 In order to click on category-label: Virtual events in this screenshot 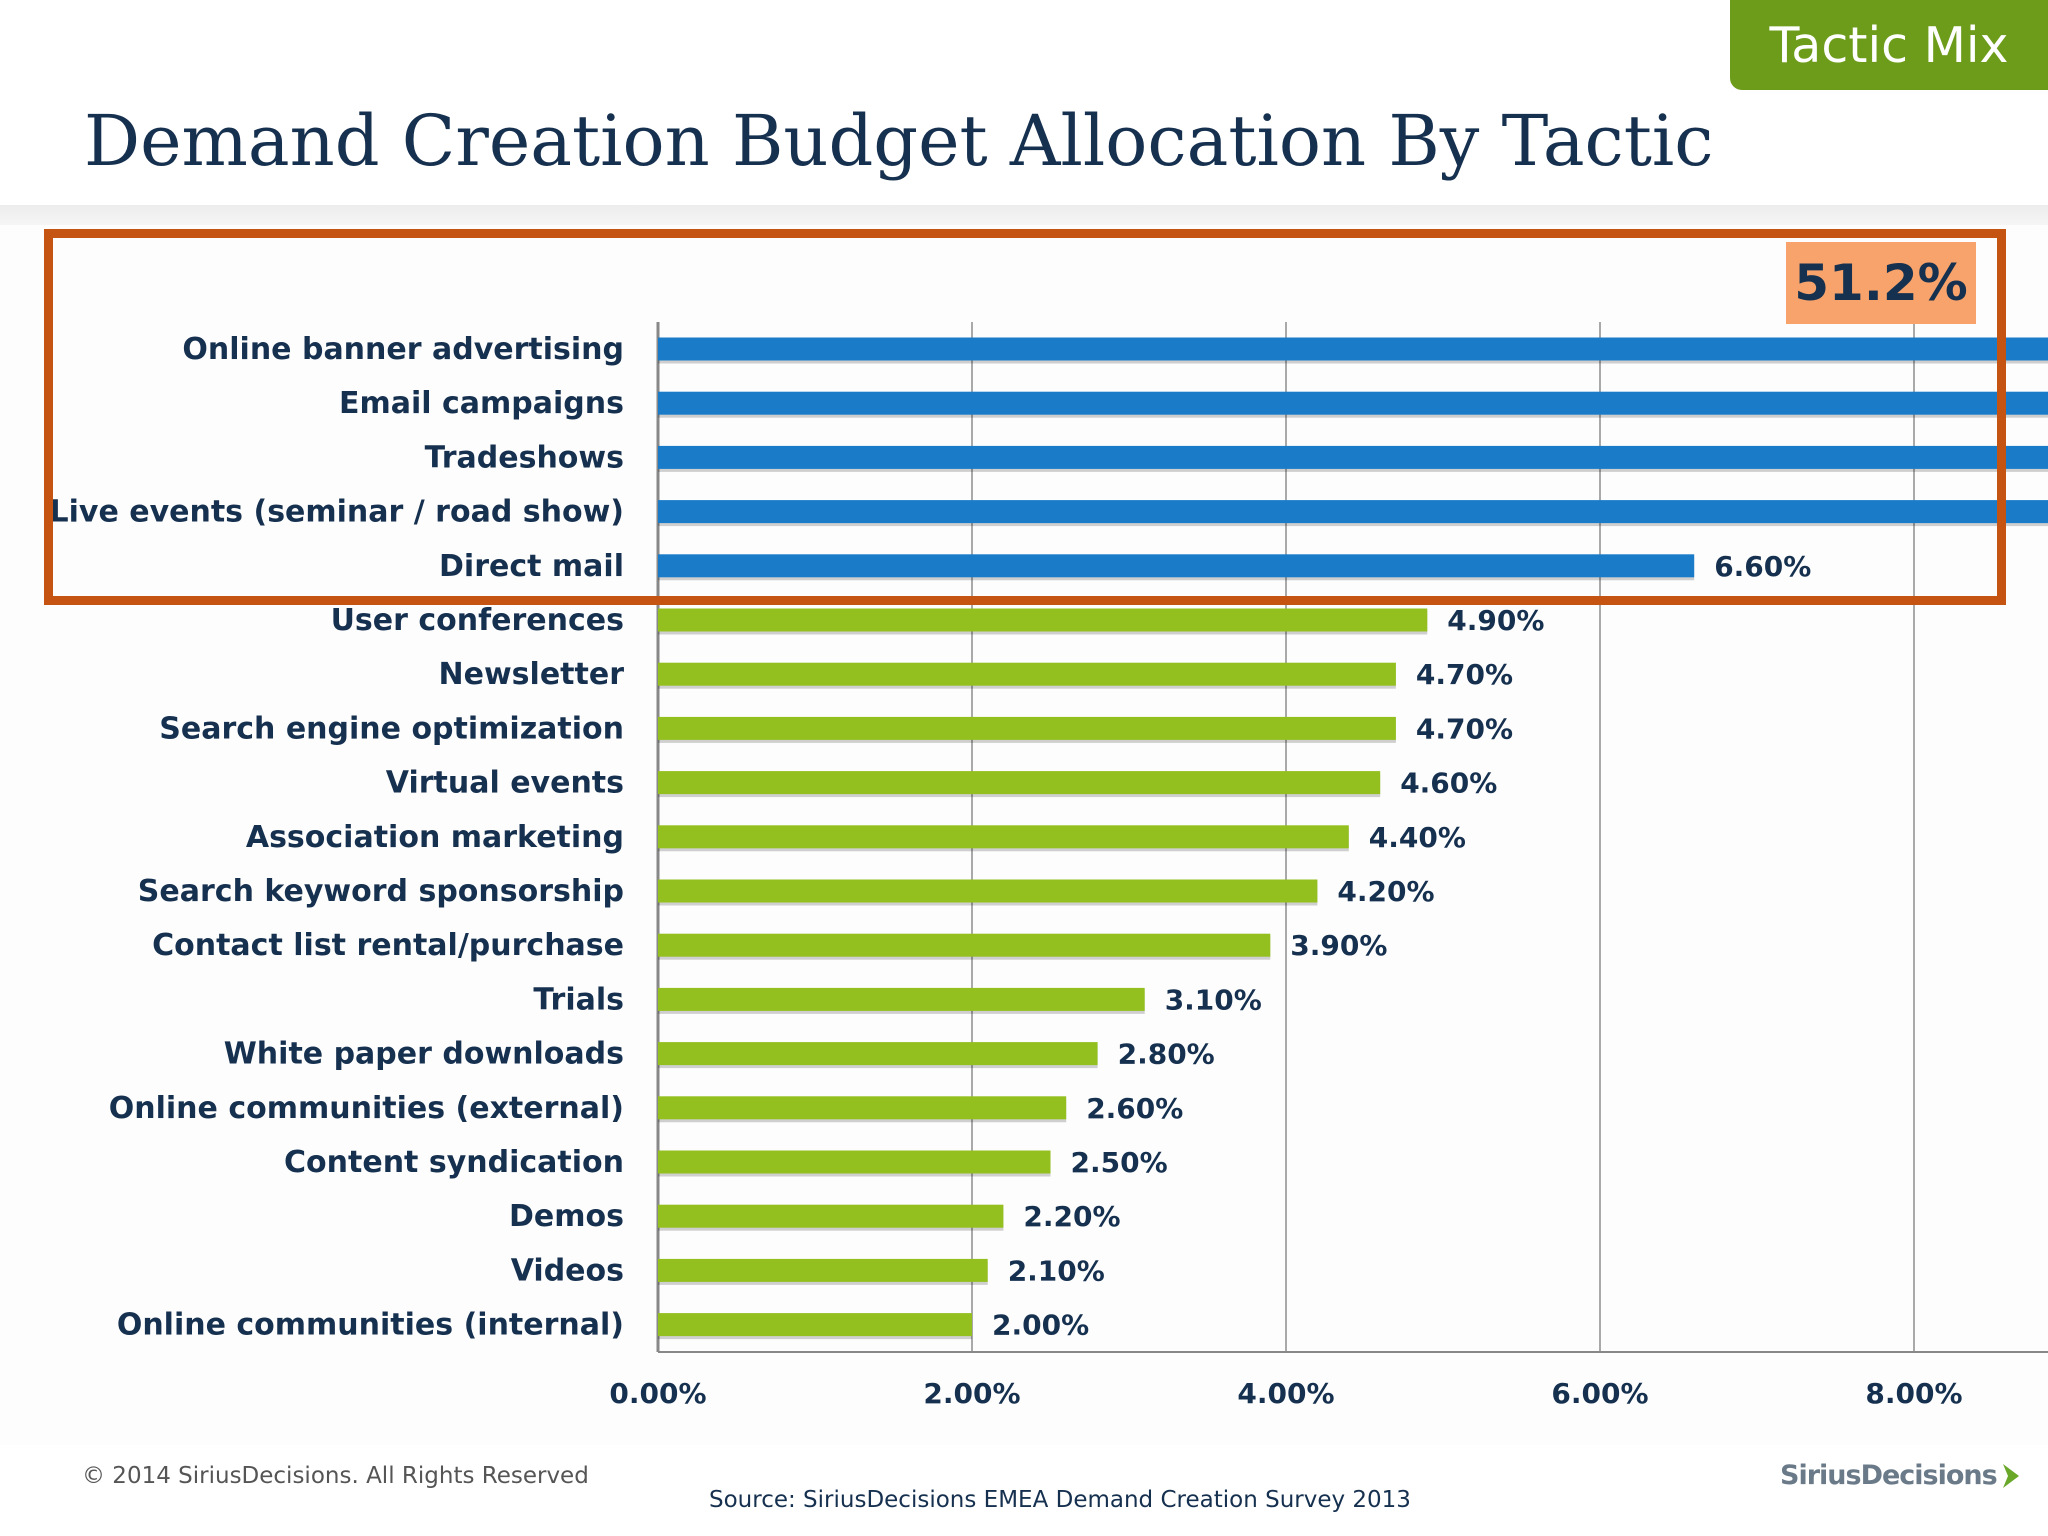, I will do `click(505, 783)`.